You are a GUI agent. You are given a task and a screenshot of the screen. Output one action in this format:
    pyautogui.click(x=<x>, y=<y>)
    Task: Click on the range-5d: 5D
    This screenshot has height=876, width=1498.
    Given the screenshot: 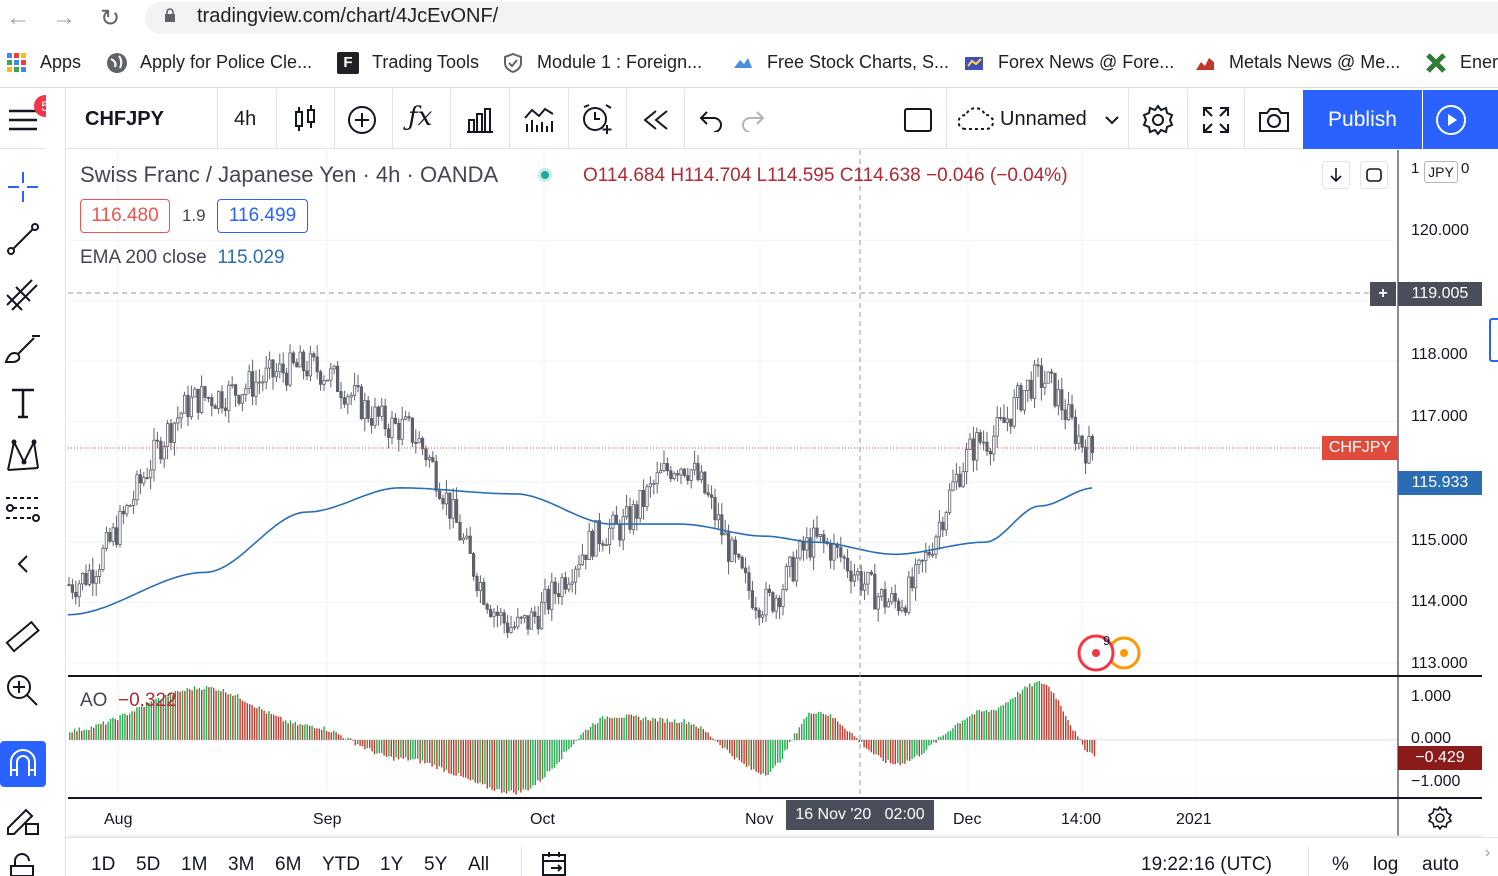 What is the action you would take?
    pyautogui.click(x=148, y=864)
    